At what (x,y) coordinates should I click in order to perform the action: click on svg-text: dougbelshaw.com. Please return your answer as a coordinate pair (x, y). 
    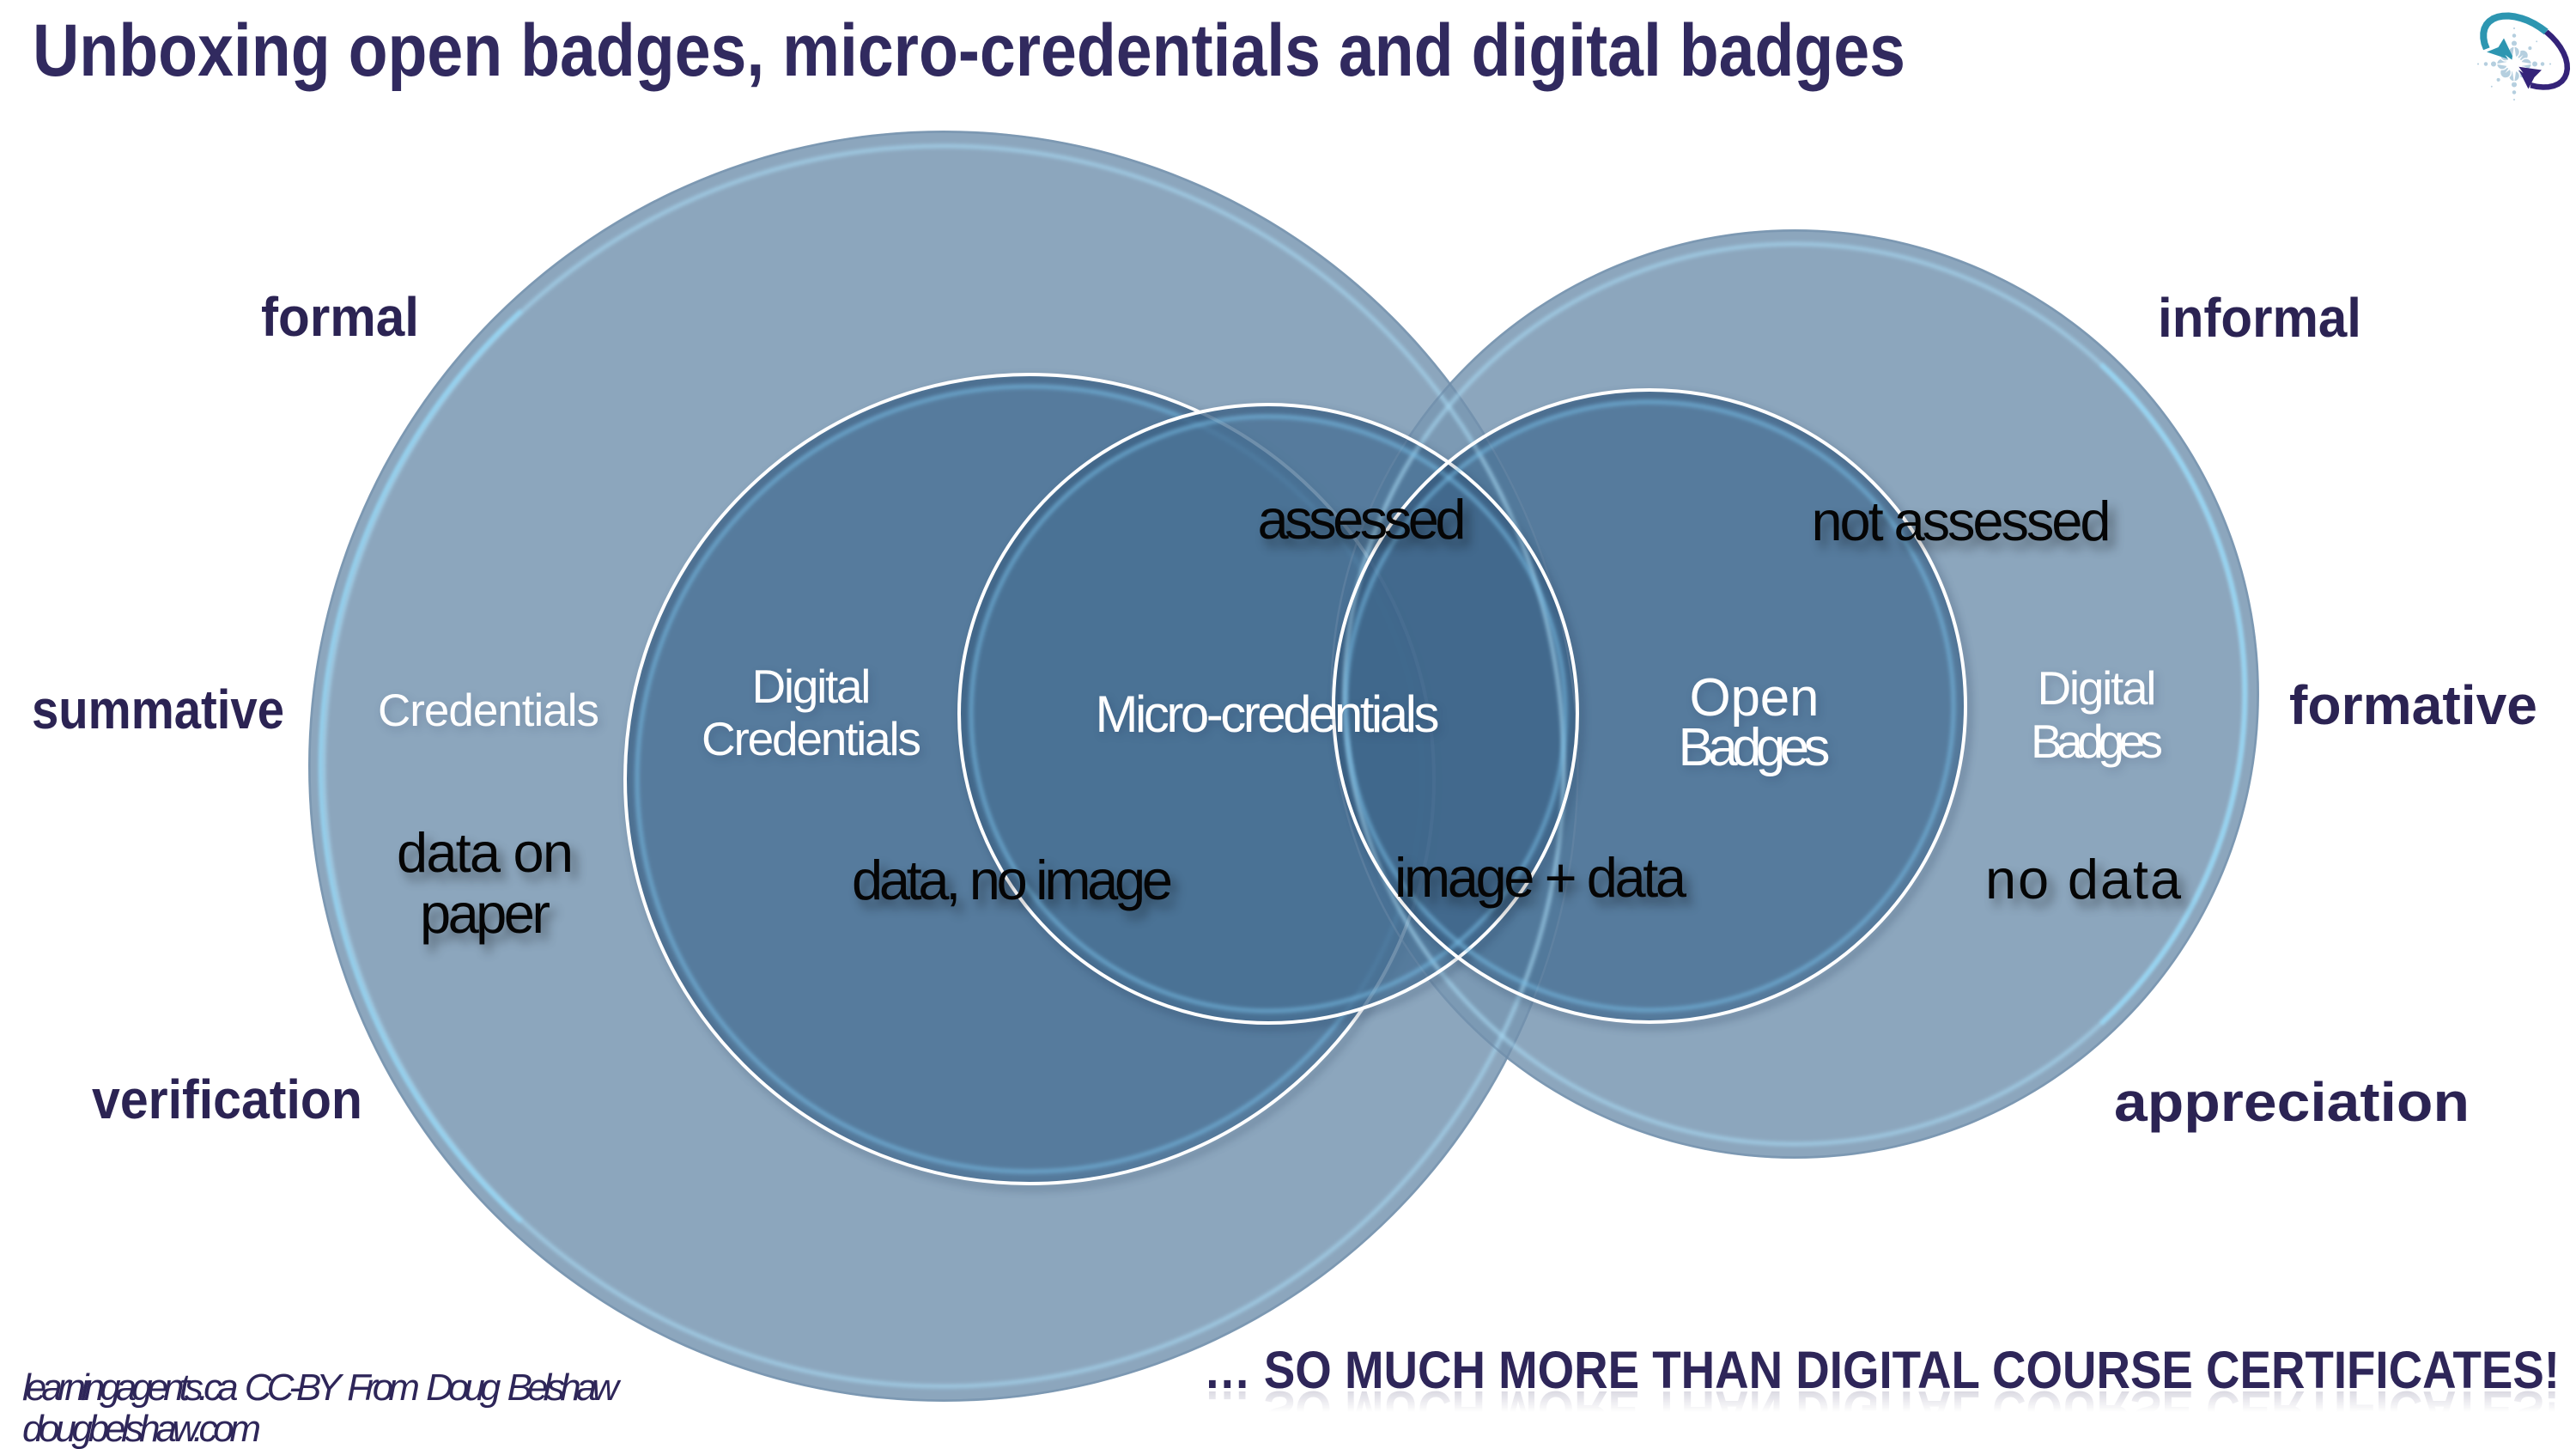
    Looking at the image, I should click on (142, 1428).